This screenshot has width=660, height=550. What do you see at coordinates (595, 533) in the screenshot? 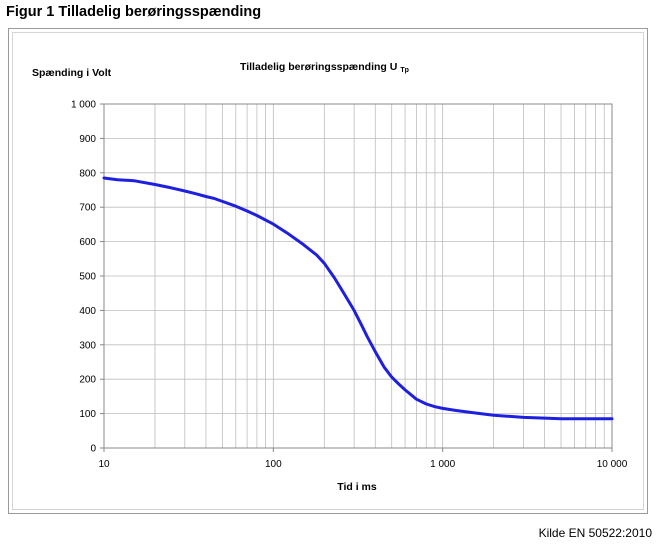
I see `source-note: Kilde EN 50522:2010` at bounding box center [595, 533].